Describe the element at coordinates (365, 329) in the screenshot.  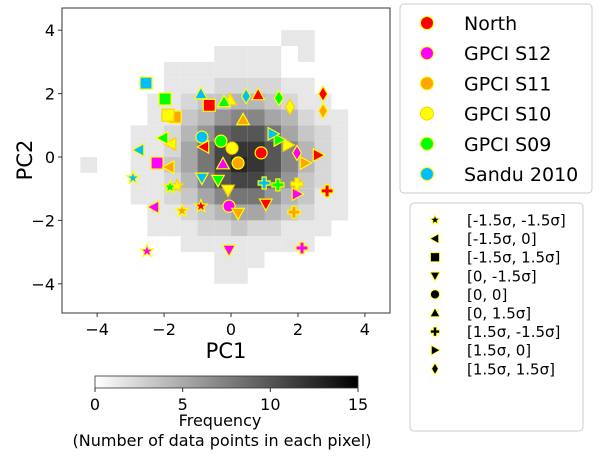
I see `x-tick-label: 4` at that location.